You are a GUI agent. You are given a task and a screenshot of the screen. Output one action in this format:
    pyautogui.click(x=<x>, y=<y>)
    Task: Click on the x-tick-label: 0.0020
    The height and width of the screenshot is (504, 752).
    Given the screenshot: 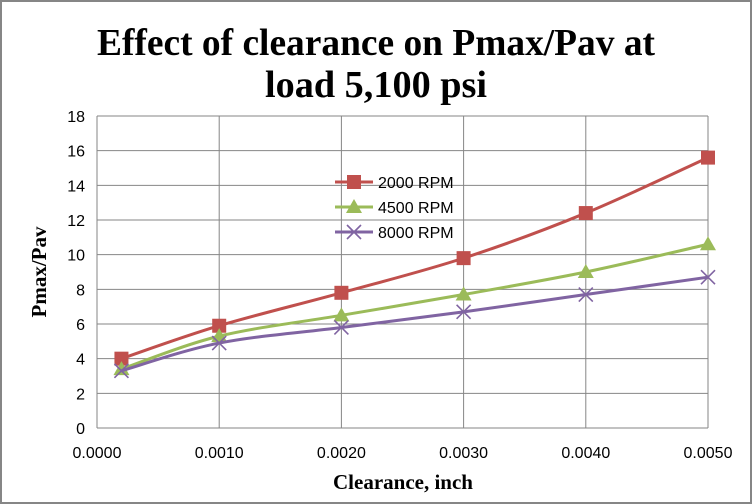 What is the action you would take?
    pyautogui.click(x=341, y=453)
    